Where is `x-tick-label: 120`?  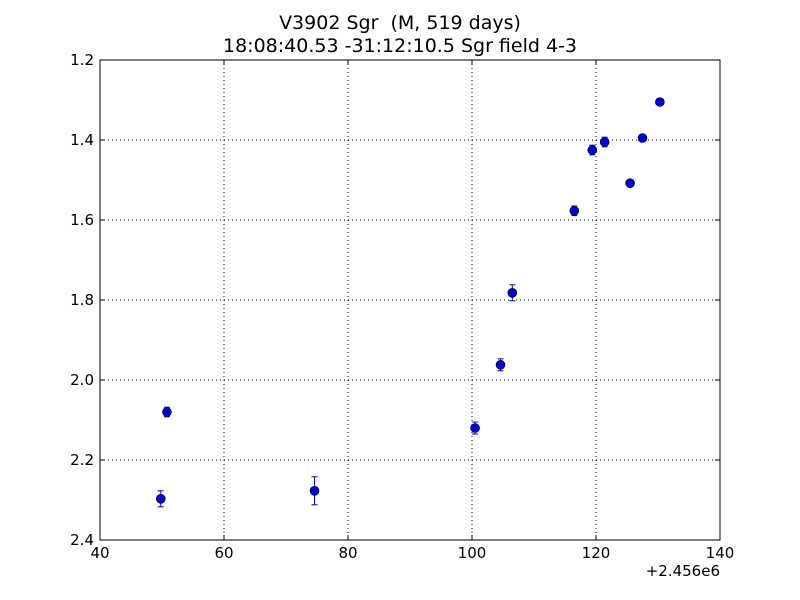
x-tick-label: 120 is located at coordinates (596, 553).